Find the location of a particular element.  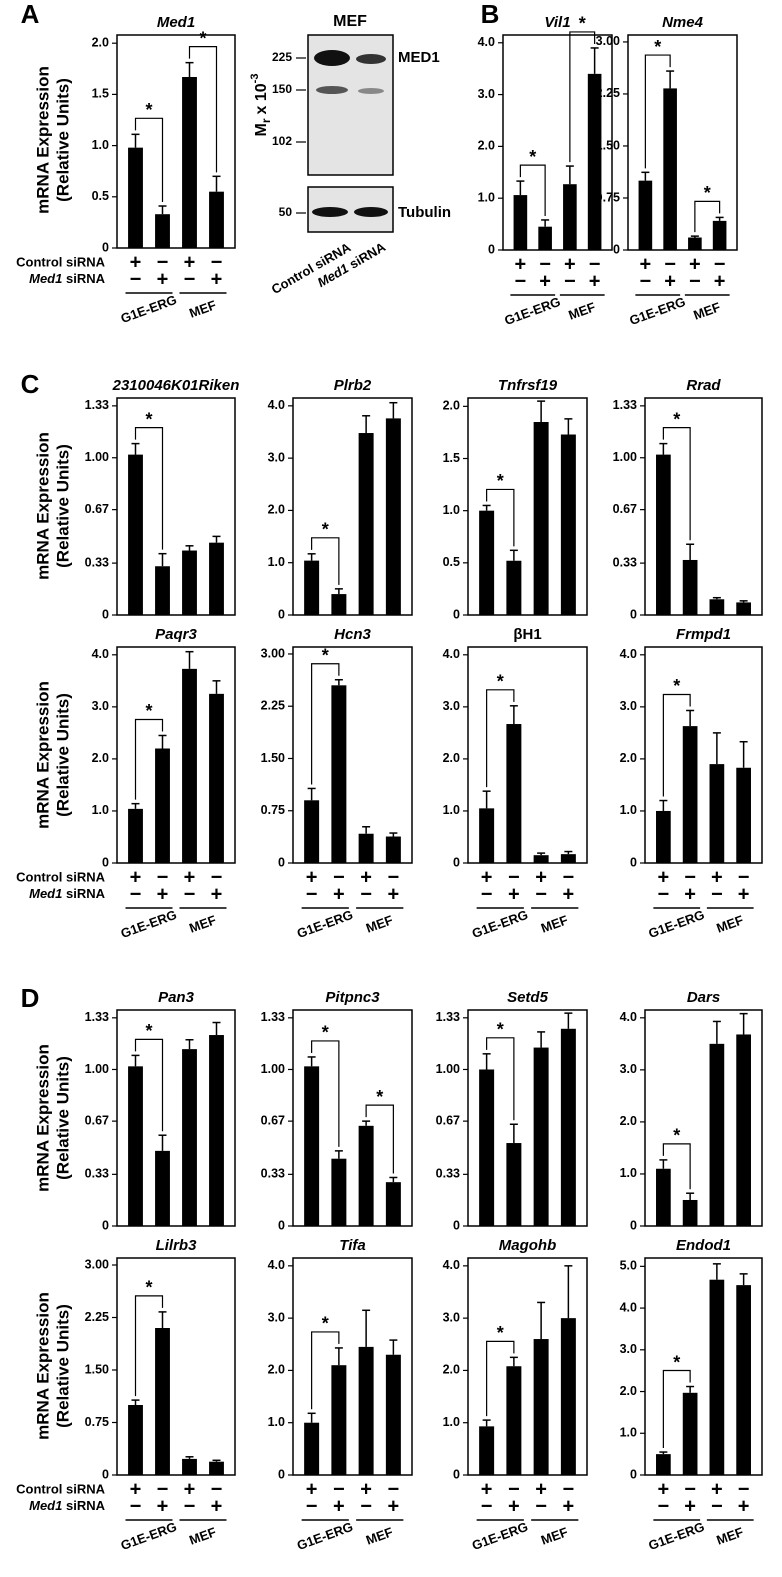

y-axis-label: mRNA Expression is located at coordinates (42, 506).